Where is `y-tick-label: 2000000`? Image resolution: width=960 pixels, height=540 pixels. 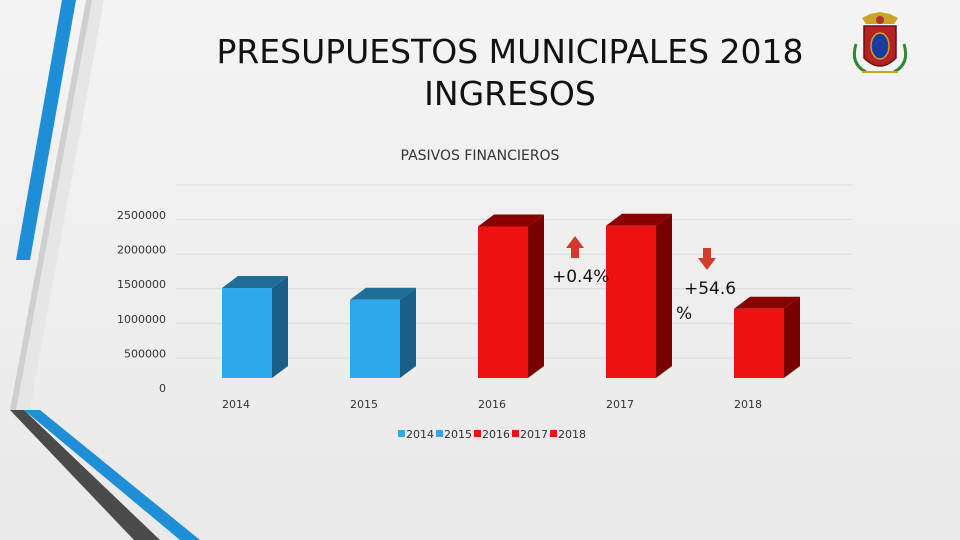
y-tick-label: 2000000 is located at coordinates (141, 250).